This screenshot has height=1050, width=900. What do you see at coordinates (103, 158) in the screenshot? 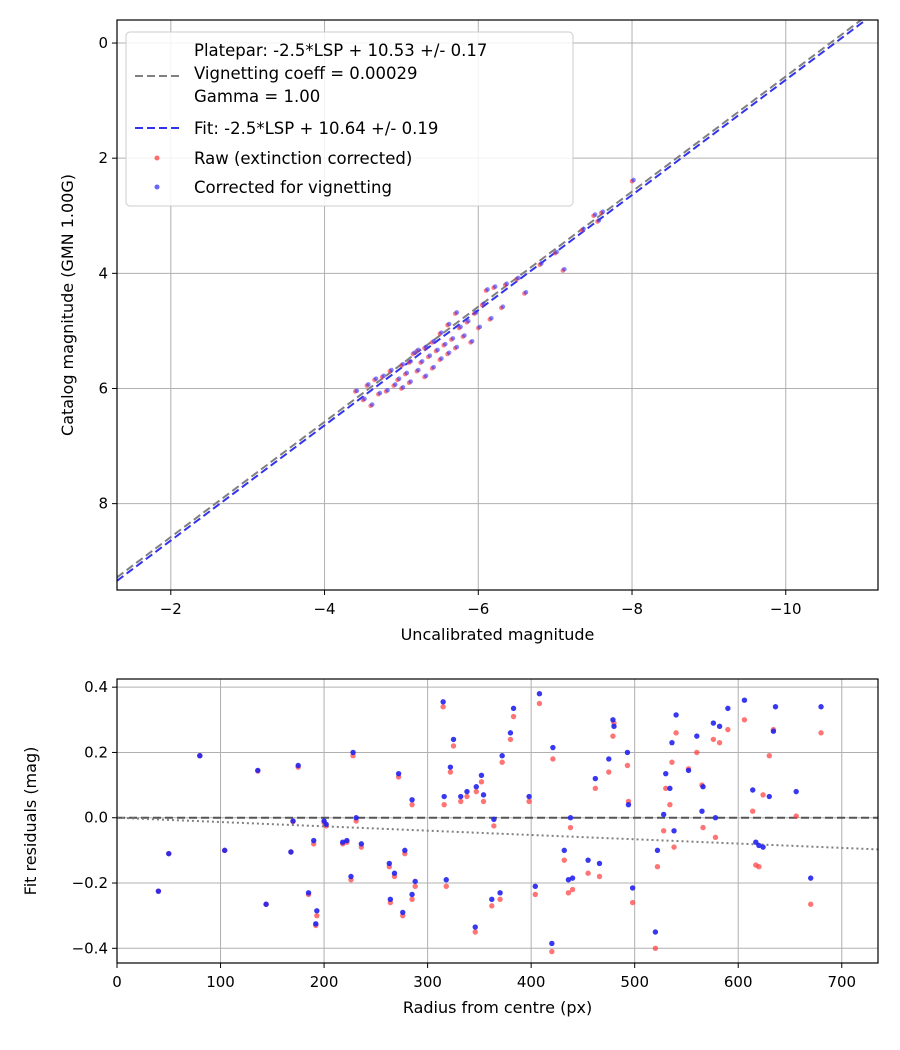
I see `y-tick-label: 2` at bounding box center [103, 158].